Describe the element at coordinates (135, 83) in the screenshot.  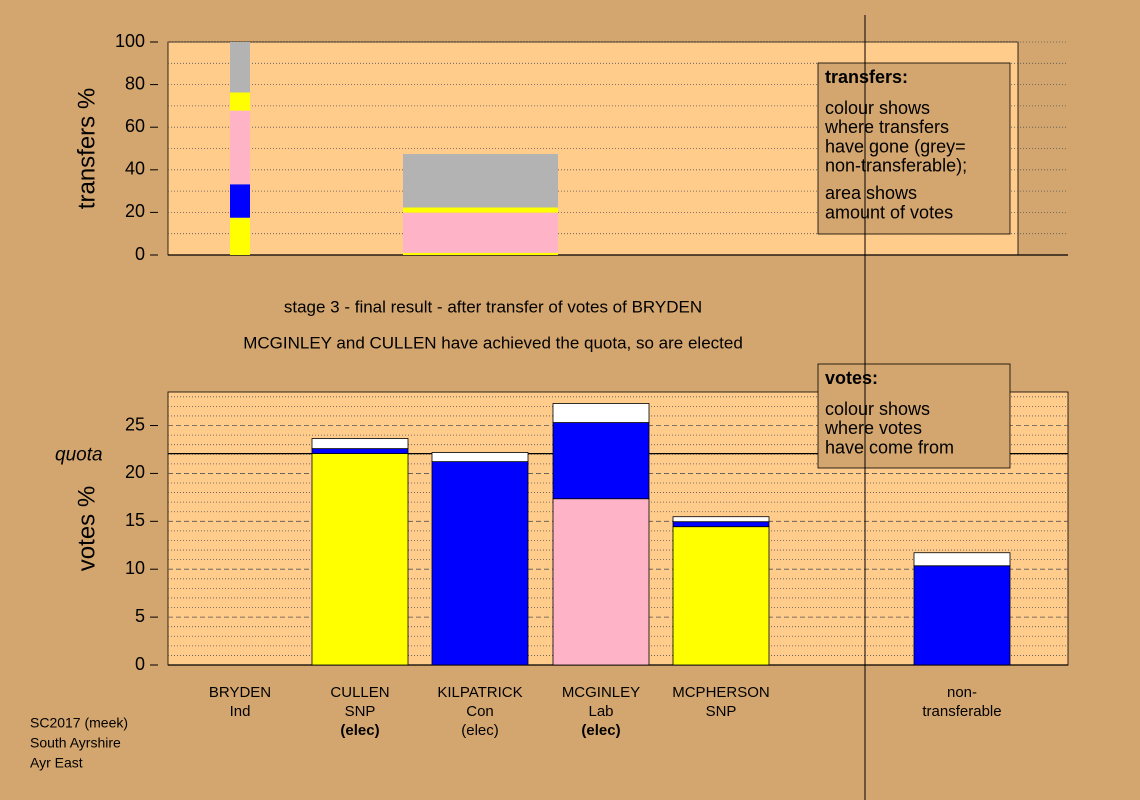
I see `y-tick-label: 80` at that location.